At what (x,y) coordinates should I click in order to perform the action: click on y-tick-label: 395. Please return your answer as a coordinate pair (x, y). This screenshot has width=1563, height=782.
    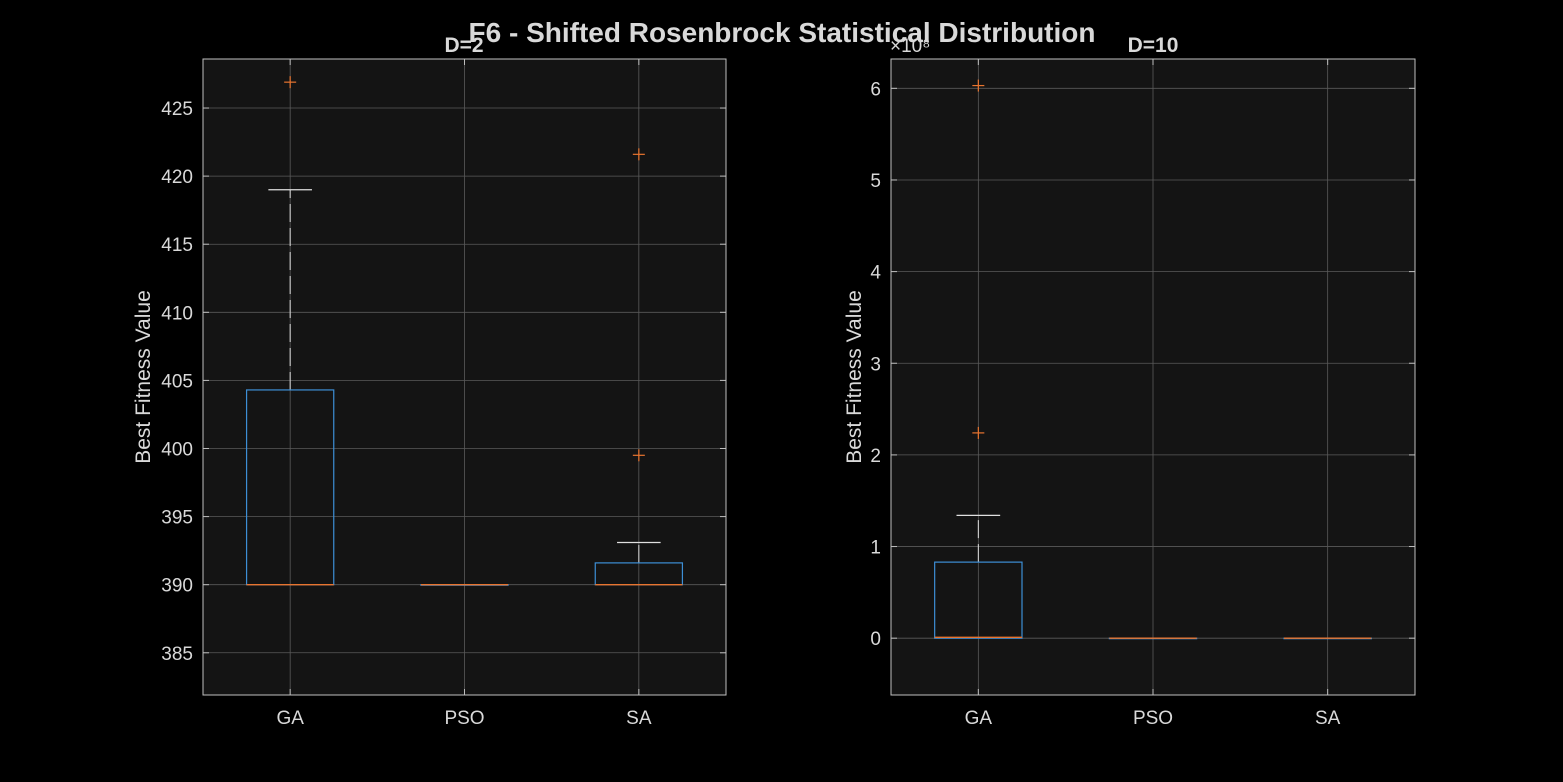
    Looking at the image, I should click on (177, 518).